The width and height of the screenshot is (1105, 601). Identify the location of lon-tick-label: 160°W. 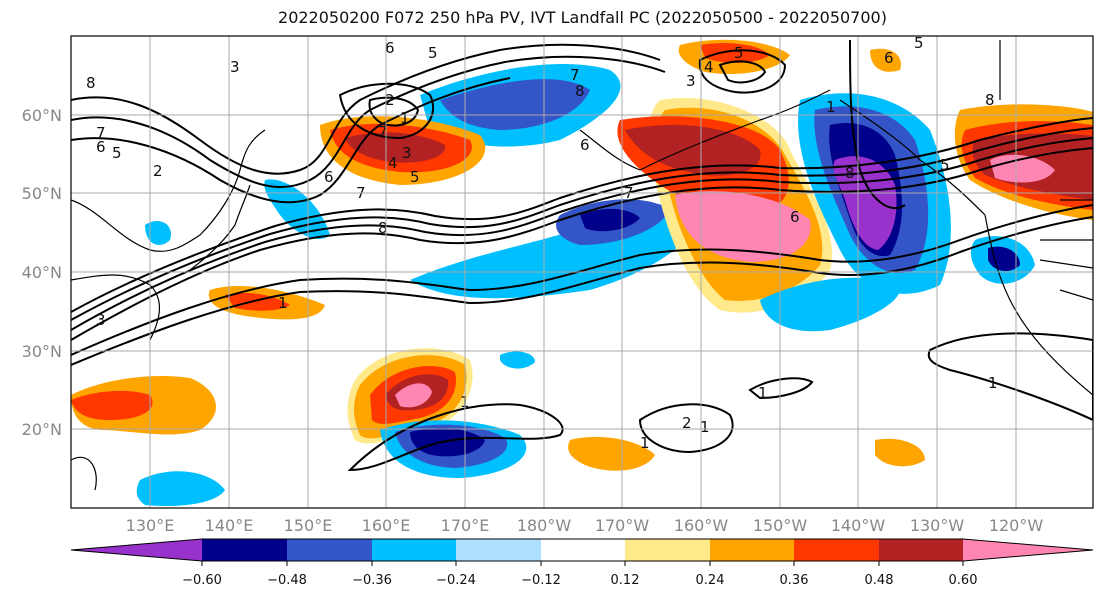
(701, 525).